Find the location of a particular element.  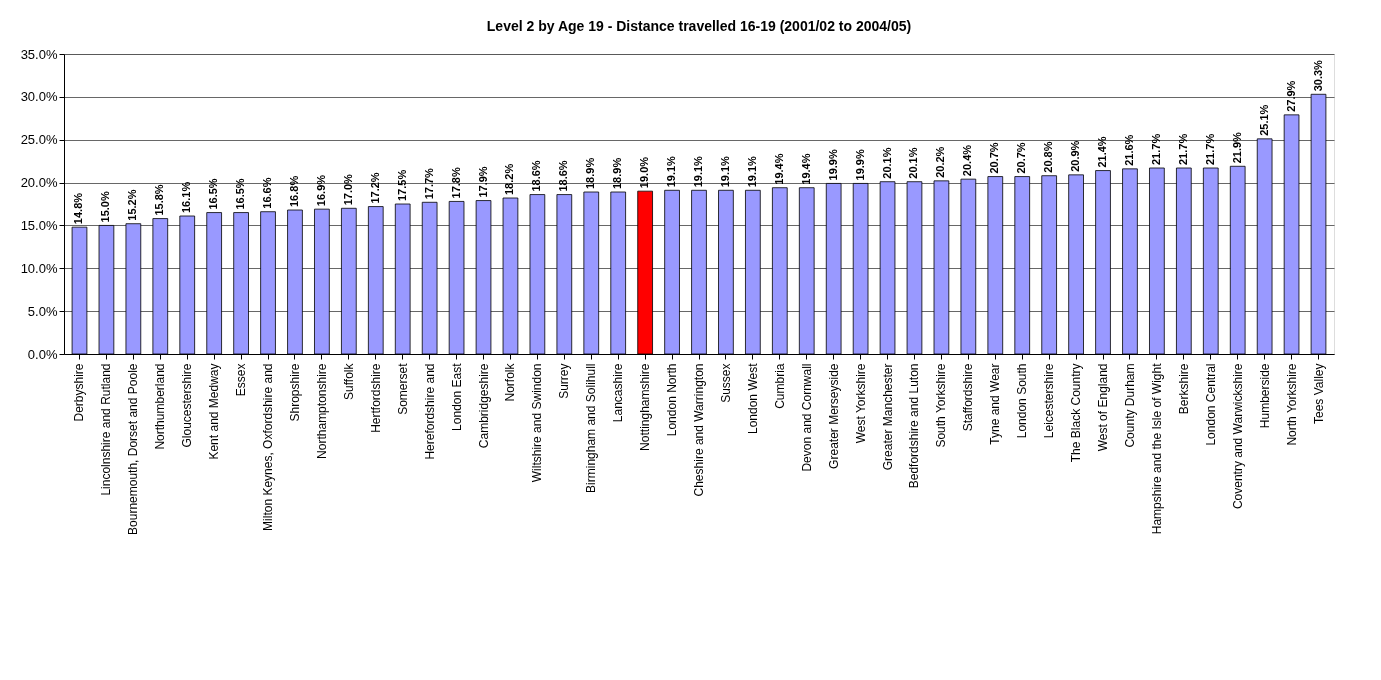

x-tick-label: London West is located at coordinates (752, 398).